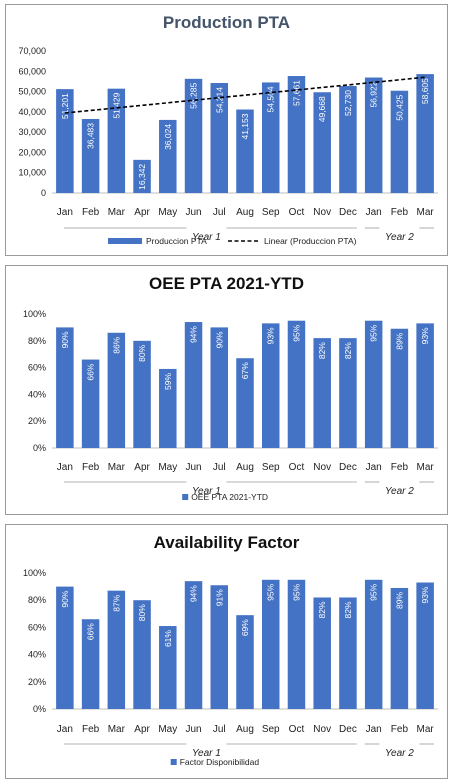 Image resolution: width=455 pixels, height=782 pixels. Describe the element at coordinates (322, 350) in the screenshot. I see `data-label: 82%` at that location.